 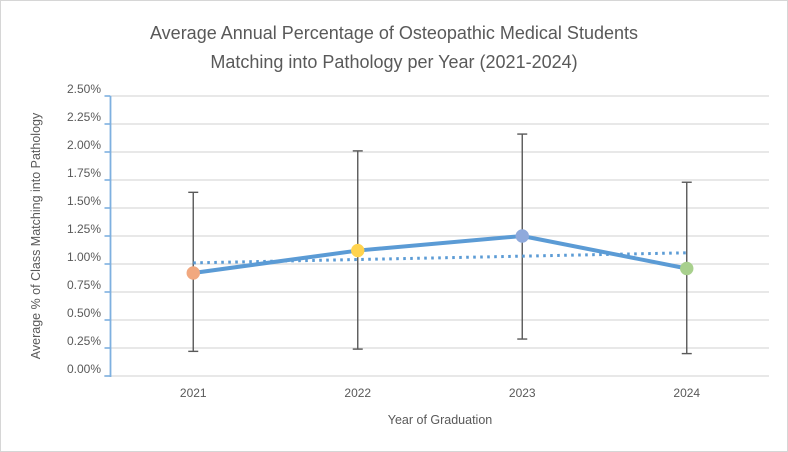 What do you see at coordinates (83, 229) in the screenshot?
I see `y-tick-label: 1.25%` at bounding box center [83, 229].